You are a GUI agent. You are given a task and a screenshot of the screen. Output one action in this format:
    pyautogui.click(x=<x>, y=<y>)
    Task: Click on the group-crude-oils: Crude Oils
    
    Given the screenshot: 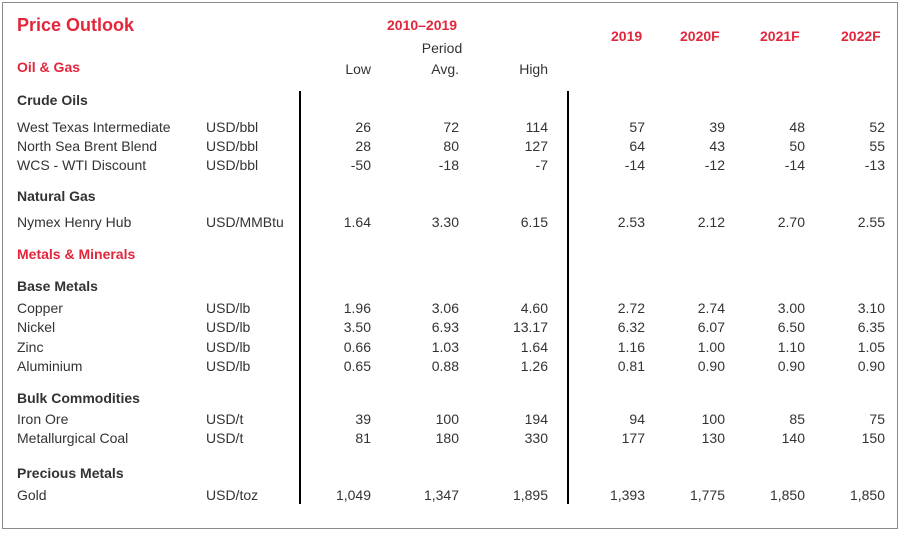 What is the action you would take?
    pyautogui.click(x=52, y=100)
    